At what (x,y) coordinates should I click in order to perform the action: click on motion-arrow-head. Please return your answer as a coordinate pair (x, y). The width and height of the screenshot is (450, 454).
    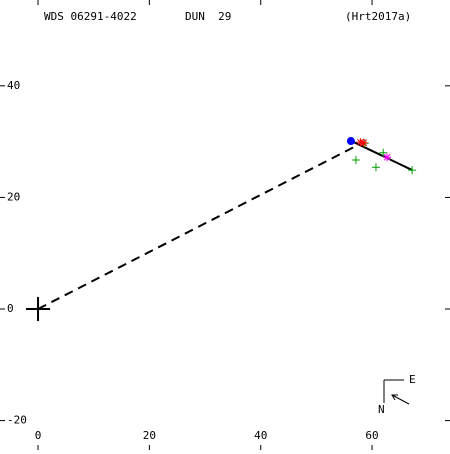
    Looking at the image, I should click on (394, 397).